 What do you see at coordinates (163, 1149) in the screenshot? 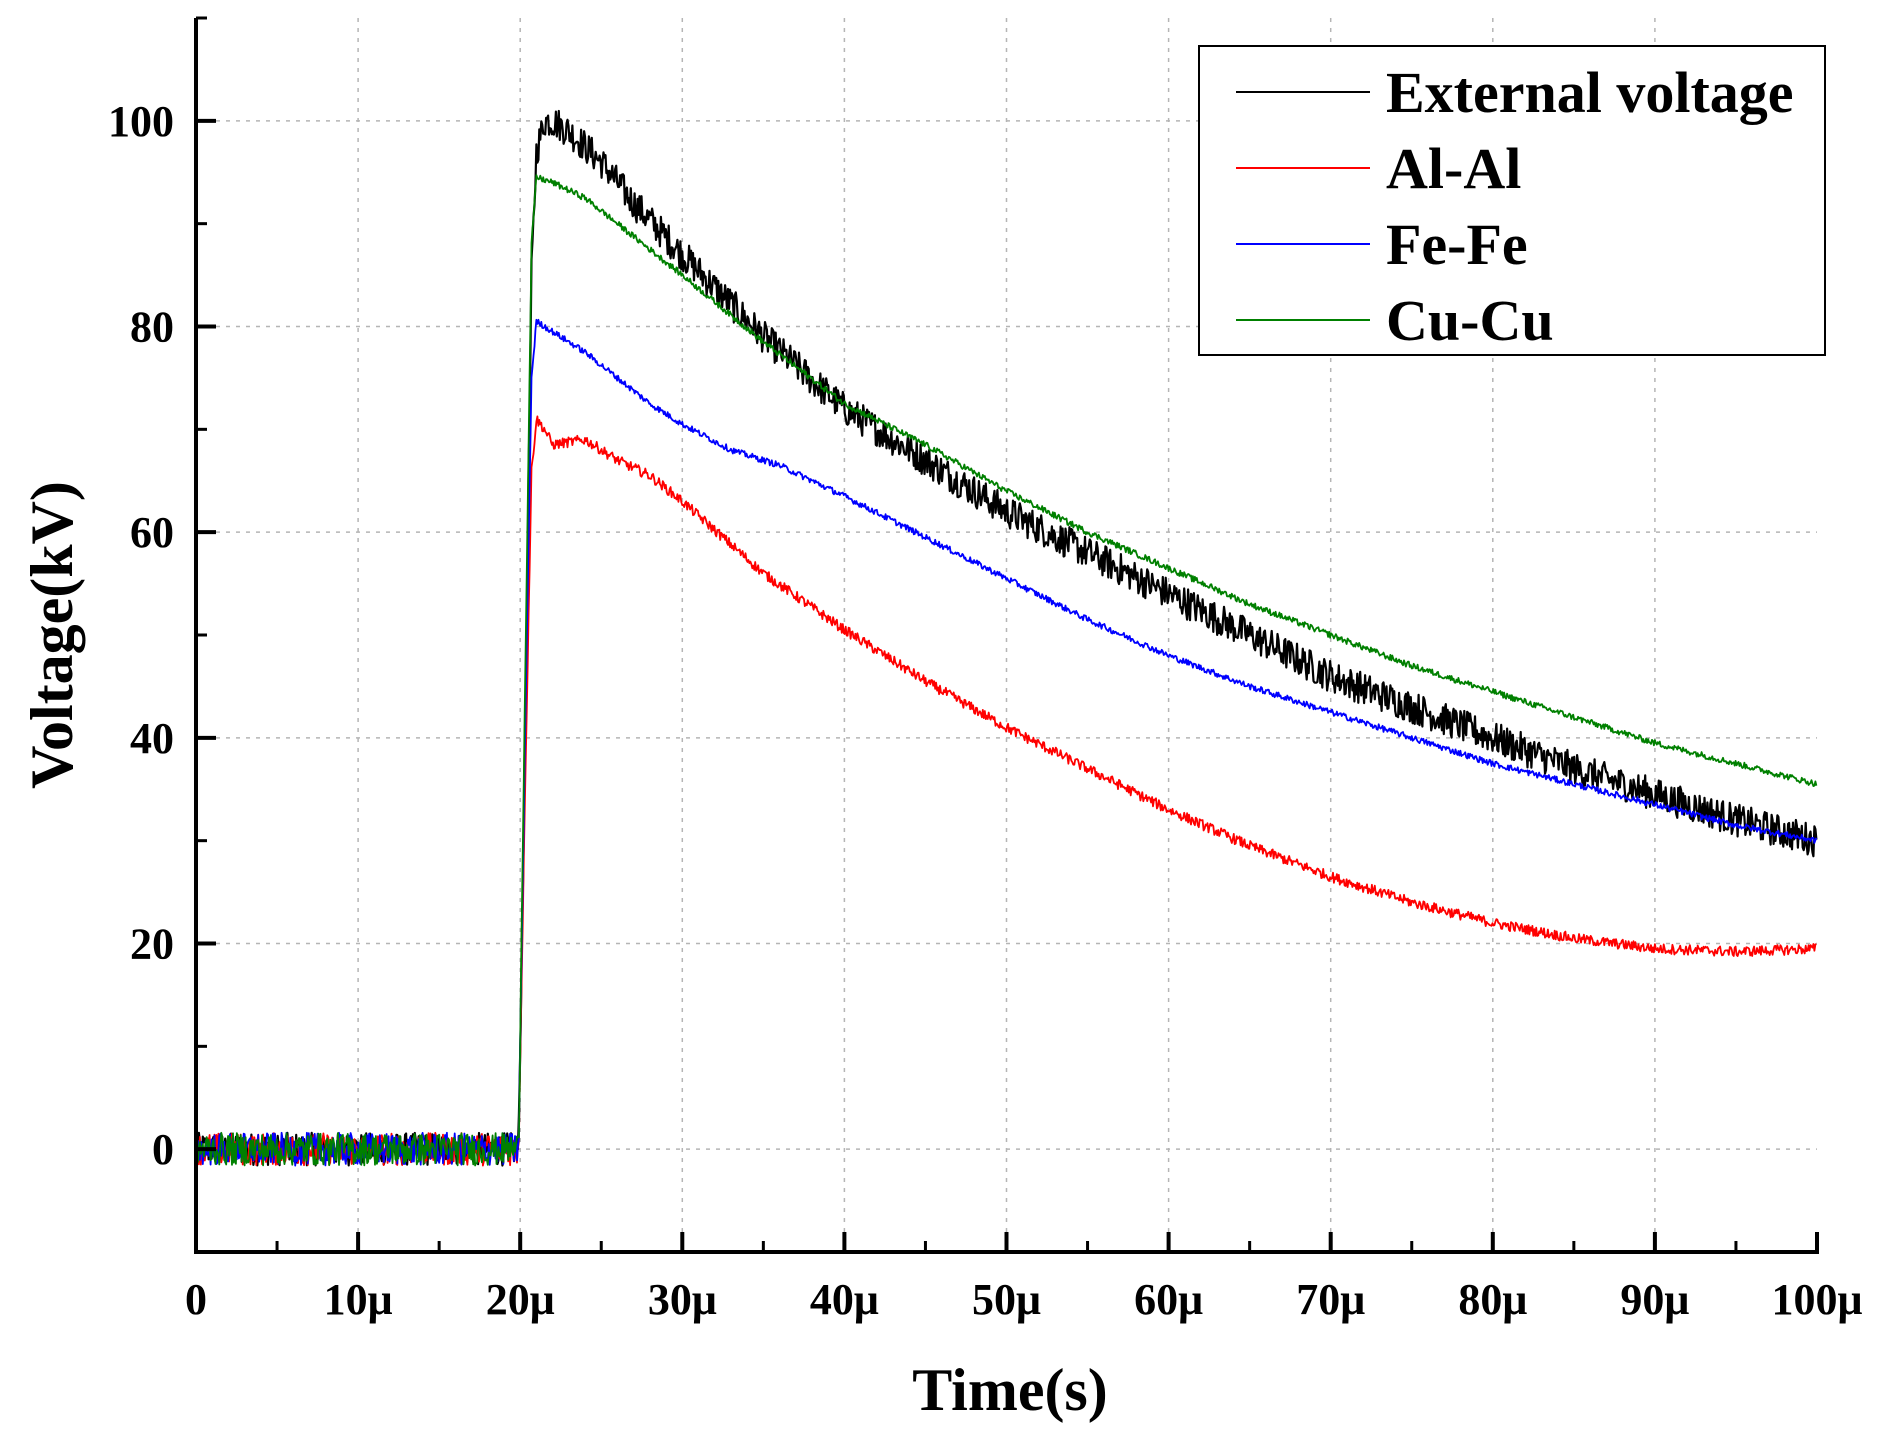
I see `y-tick-label: 0` at bounding box center [163, 1149].